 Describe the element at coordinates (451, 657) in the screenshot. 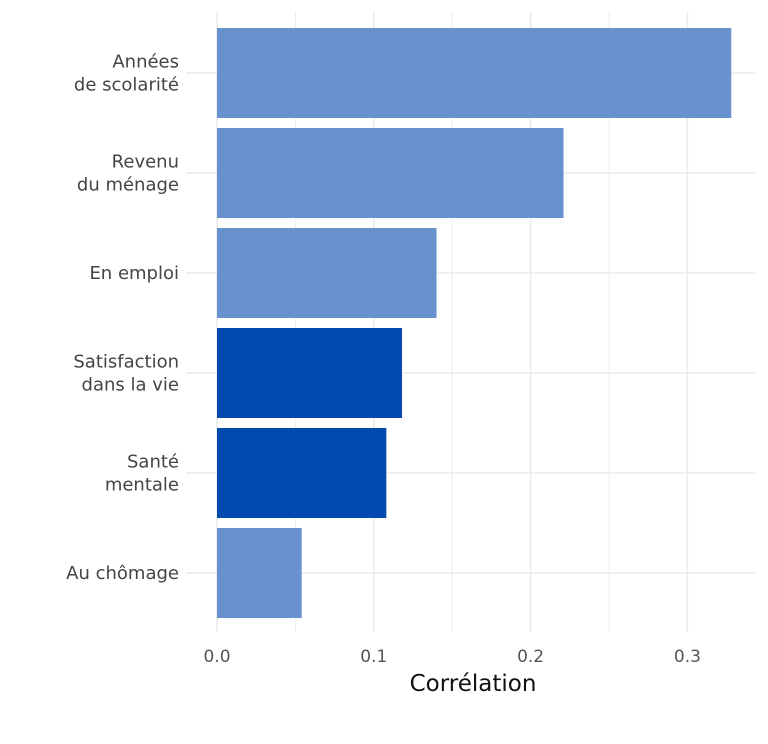

I see `x-tick-labels: 0.0 0.1 0.2 0.3` at that location.